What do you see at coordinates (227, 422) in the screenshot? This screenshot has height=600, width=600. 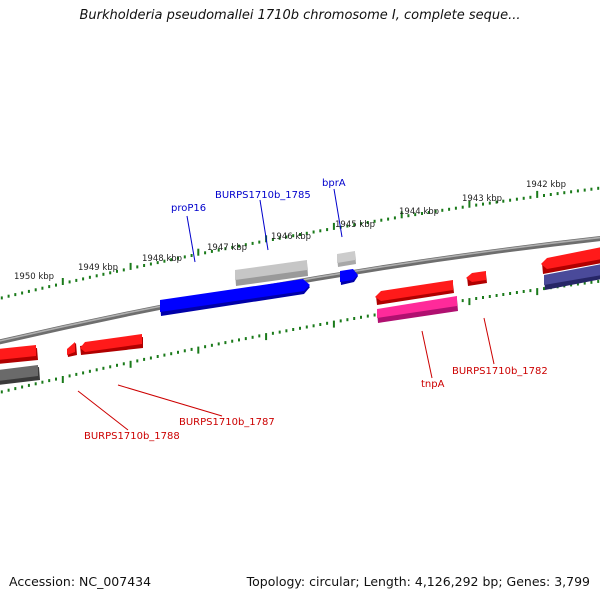 I see `gene-label-burps-1787: BURPS1710b_1787` at bounding box center [227, 422].